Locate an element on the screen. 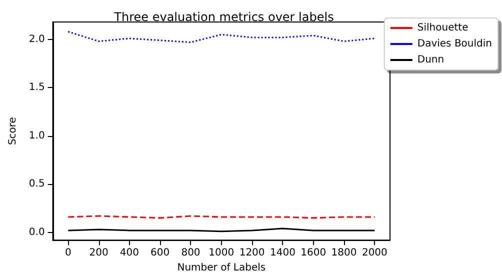  y-tick-label: 2.0 is located at coordinates (36, 39).